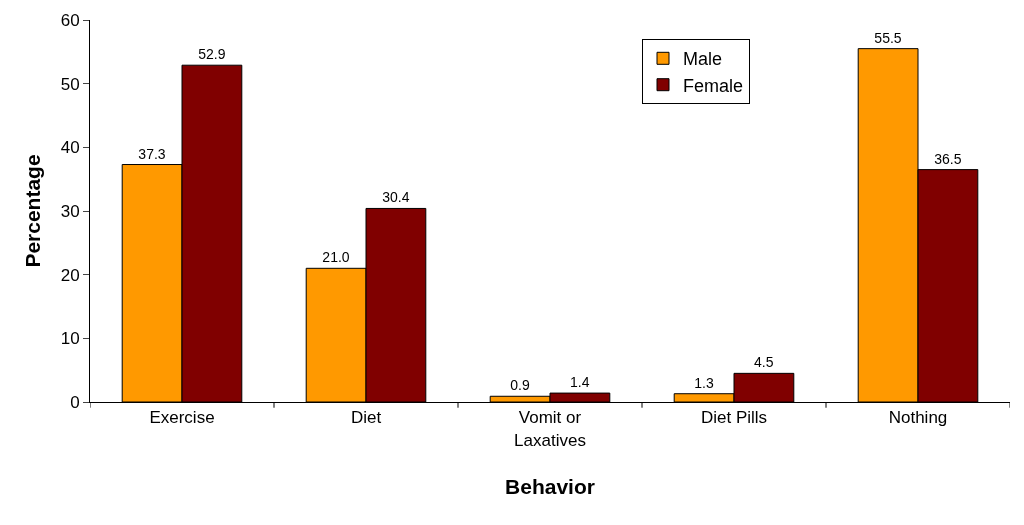 The image size is (1024, 525). Describe the element at coordinates (70, 84) in the screenshot. I see `y-tick-label: 50` at that location.